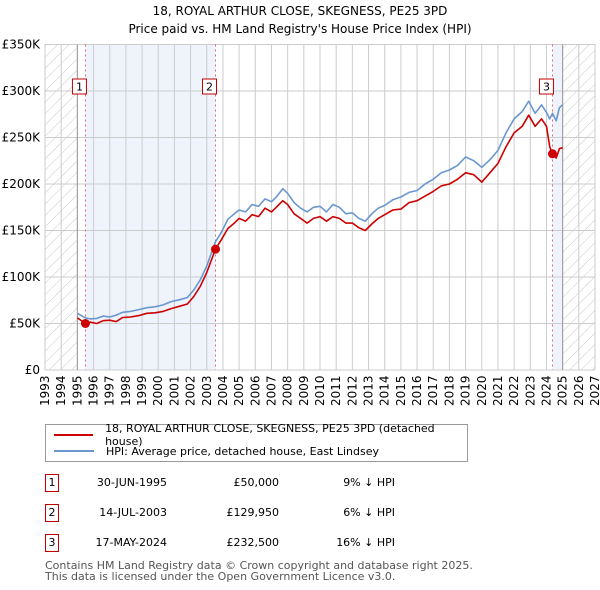  I want to click on x-tick-label: 2003, so click(207, 390).